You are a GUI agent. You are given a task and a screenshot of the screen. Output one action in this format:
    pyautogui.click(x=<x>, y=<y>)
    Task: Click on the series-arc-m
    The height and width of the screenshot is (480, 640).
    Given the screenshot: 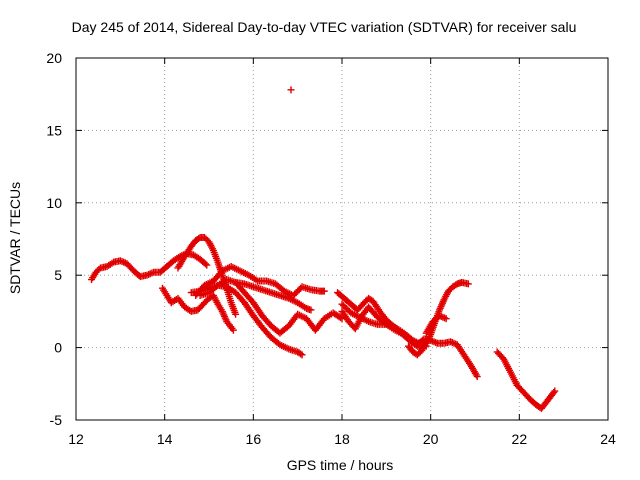 What is the action you would take?
    pyautogui.click(x=436, y=324)
    